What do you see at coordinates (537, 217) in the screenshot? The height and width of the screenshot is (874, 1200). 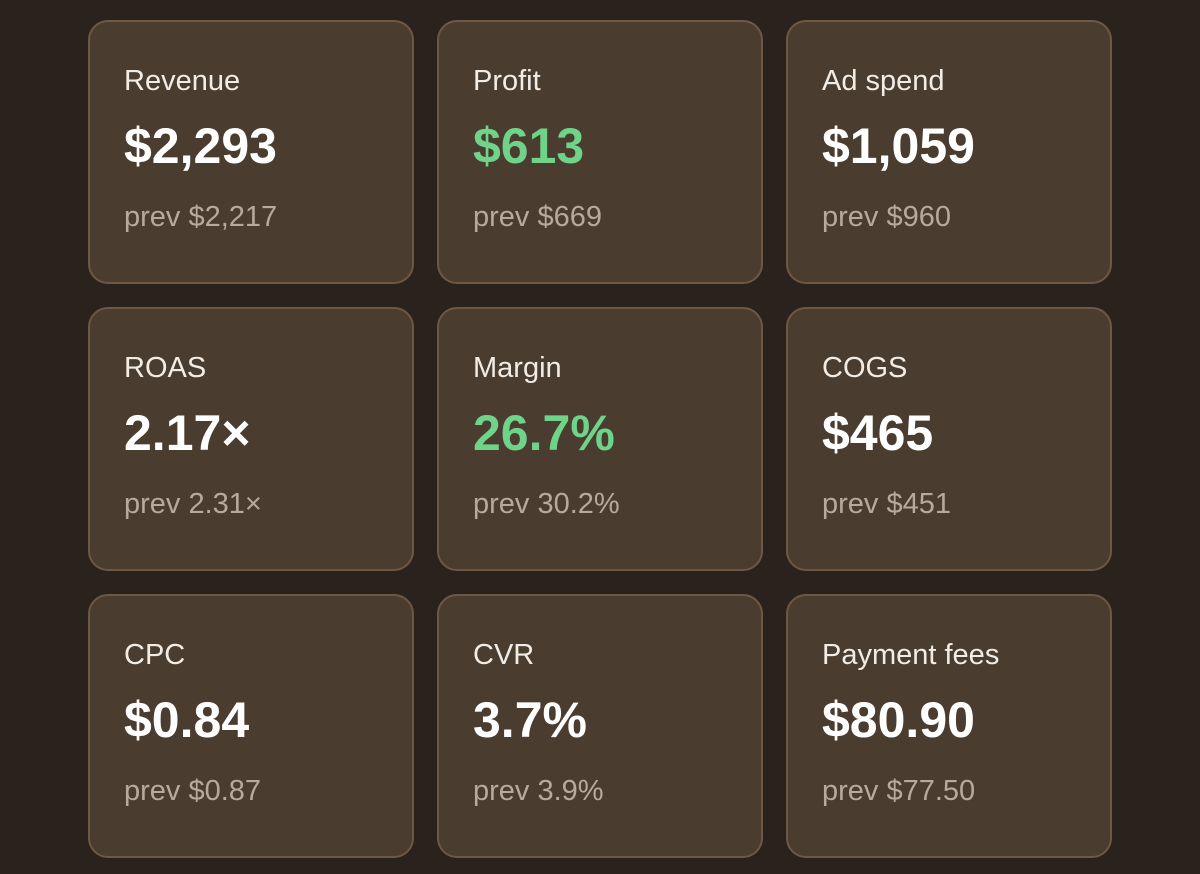 I see `metric-previous: prev $669` at bounding box center [537, 217].